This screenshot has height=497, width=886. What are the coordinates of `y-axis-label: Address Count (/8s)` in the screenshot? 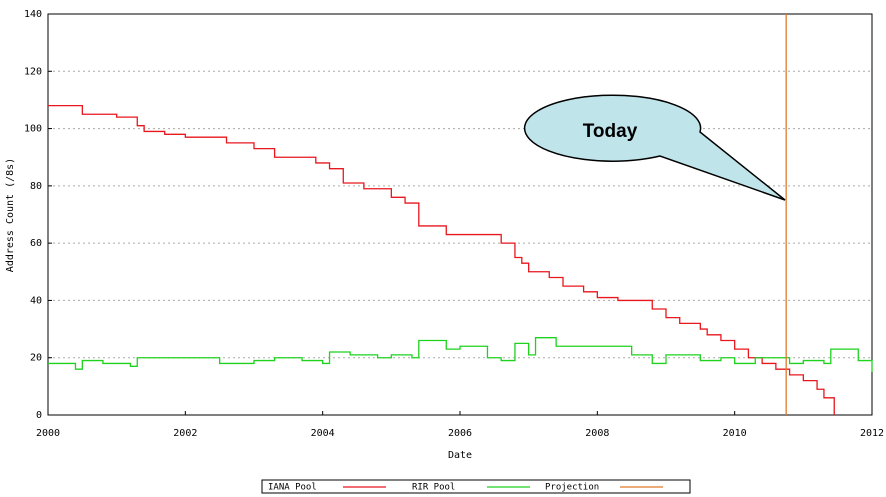 It's located at (10, 215).